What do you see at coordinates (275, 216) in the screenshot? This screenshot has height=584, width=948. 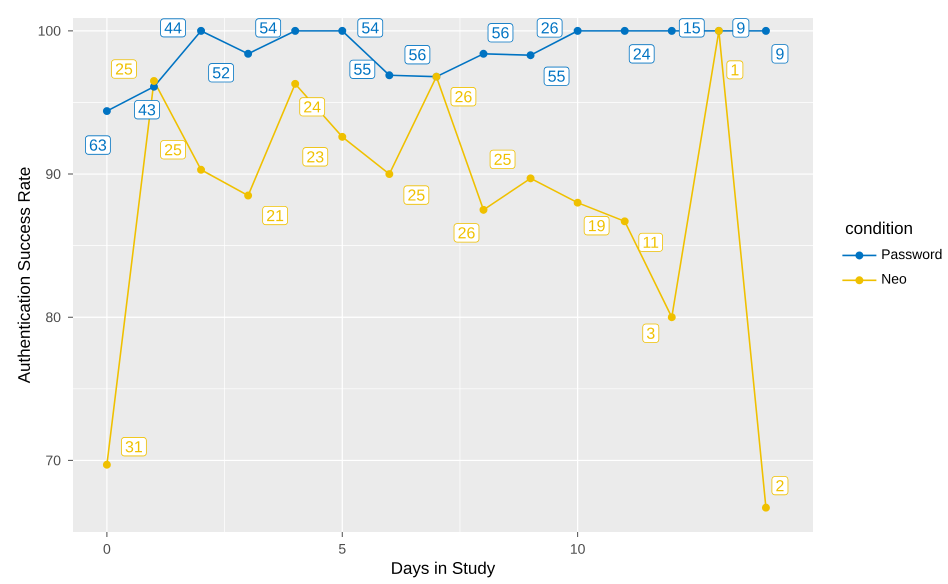 I see `annotation: 21` at bounding box center [275, 216].